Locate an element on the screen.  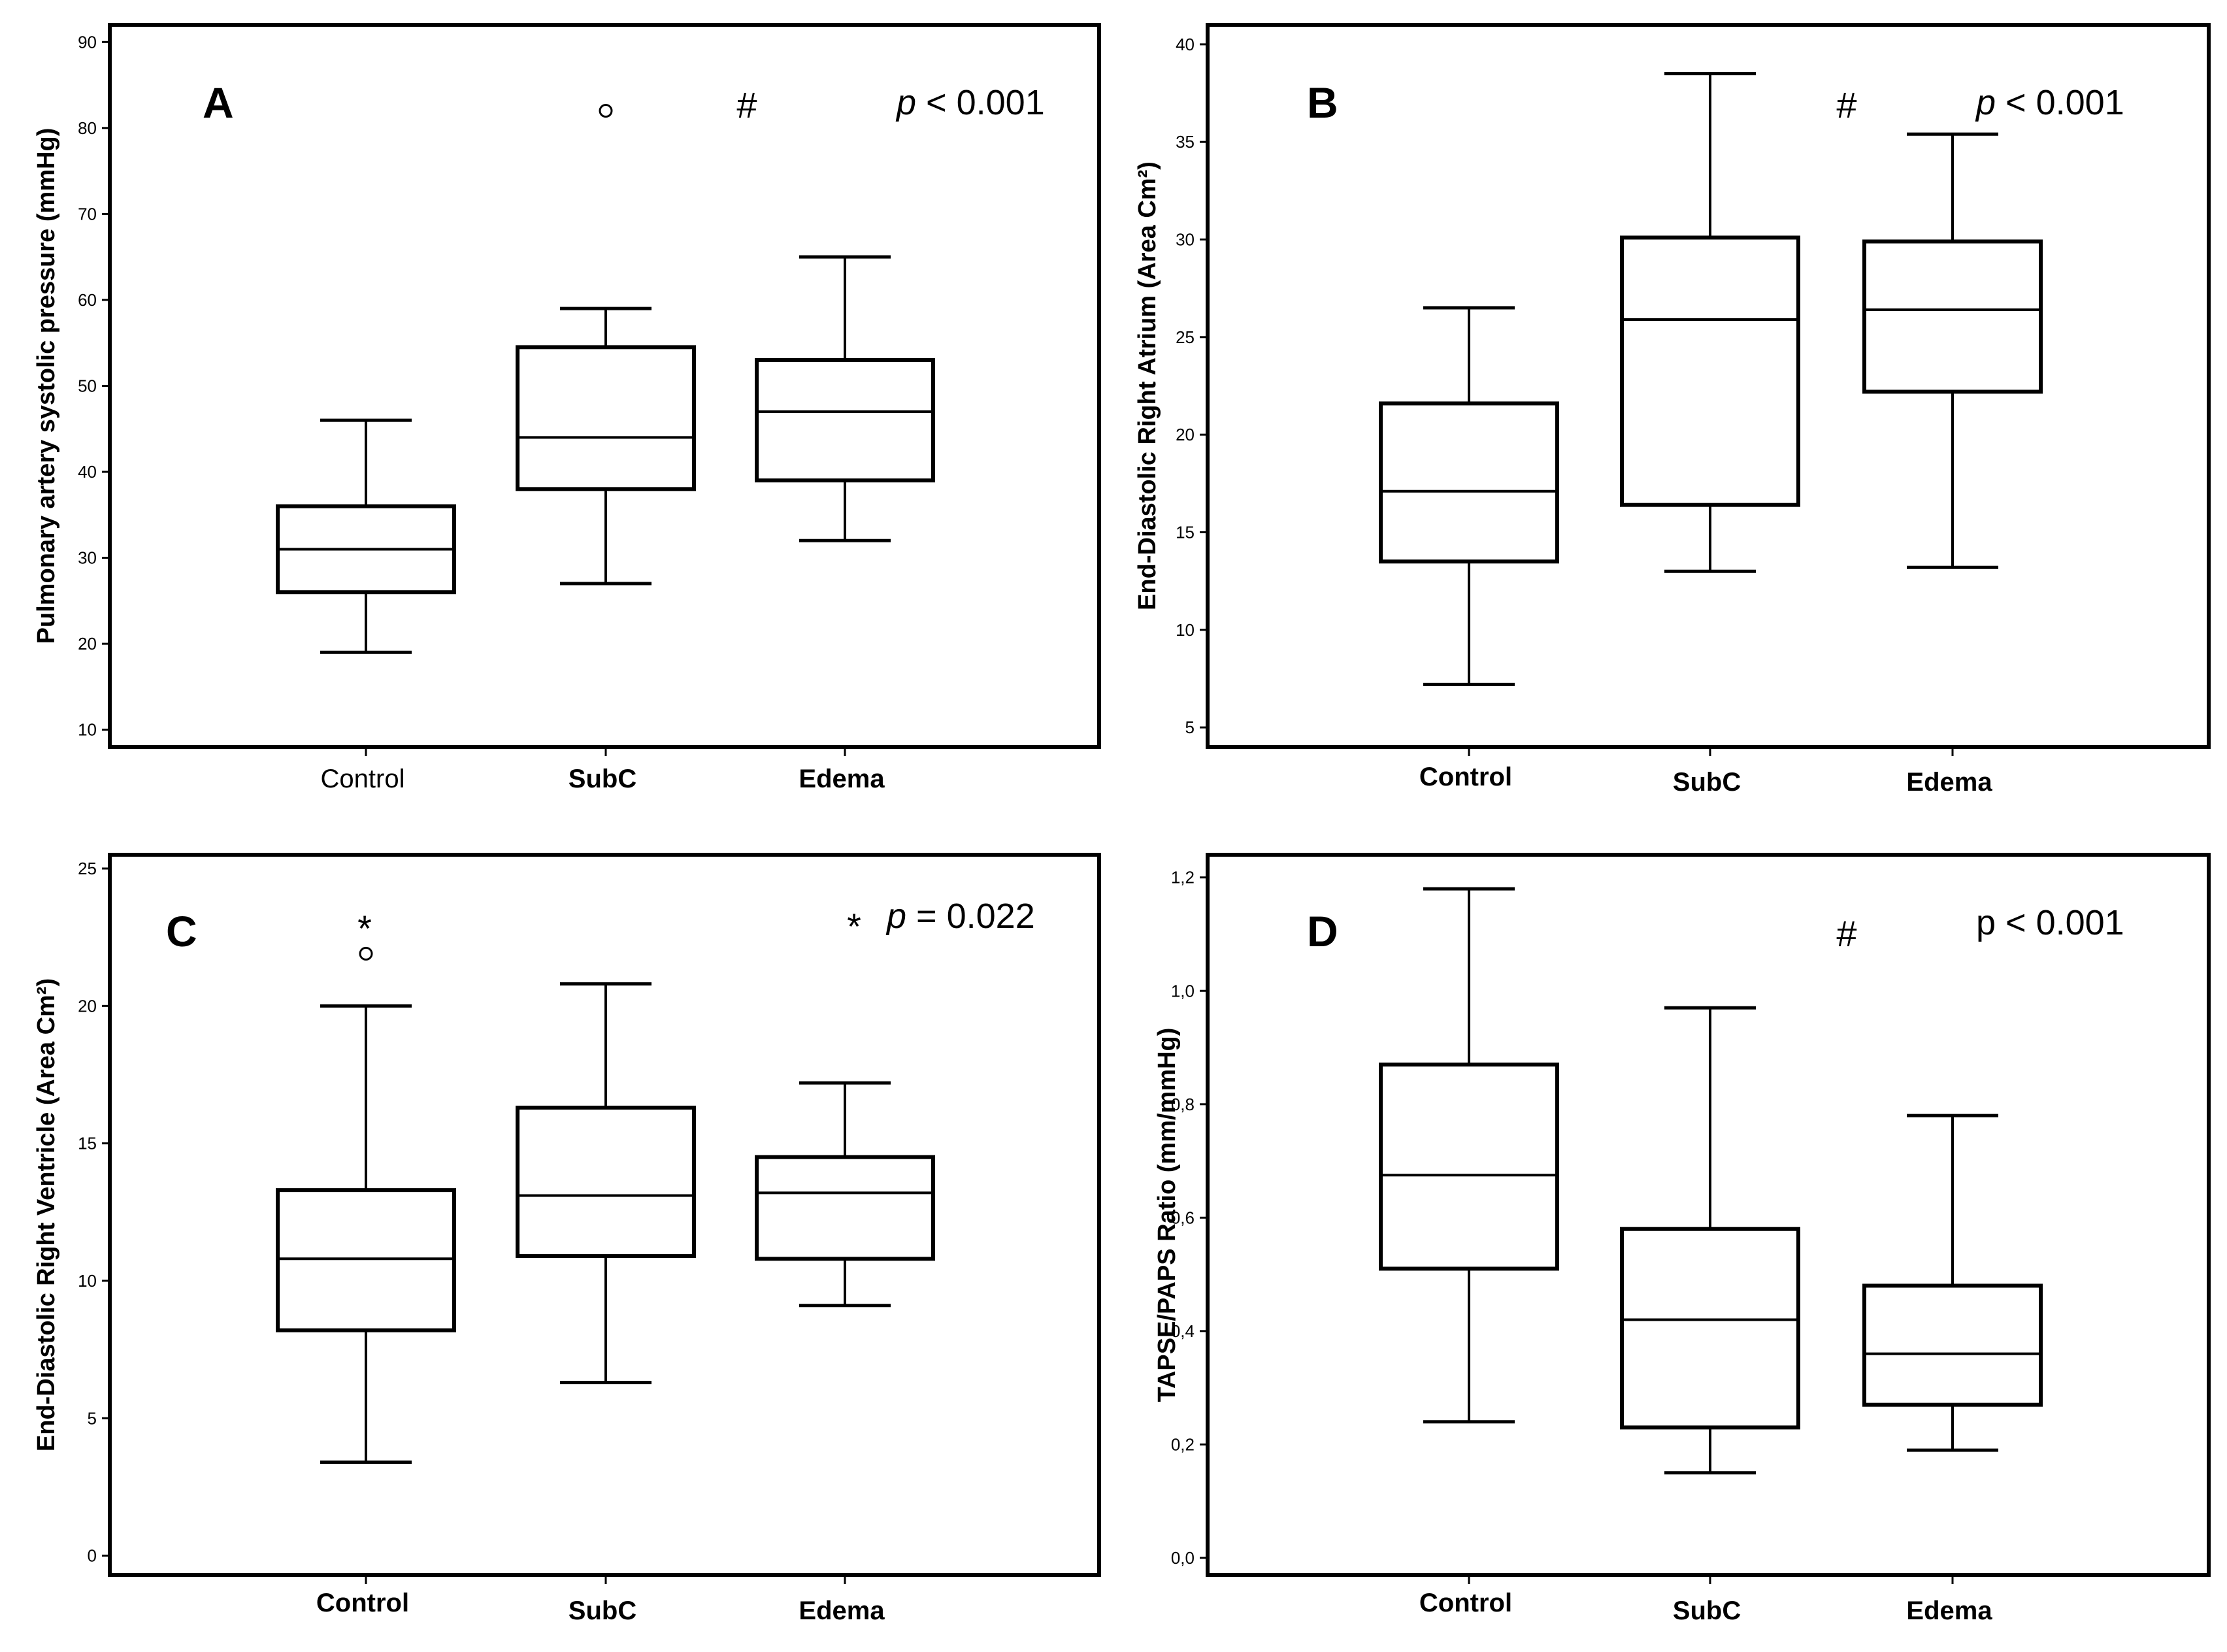
y-axis-label: End-Diastolic Right Atrium (Area Cm²) is located at coordinates (1147, 385).